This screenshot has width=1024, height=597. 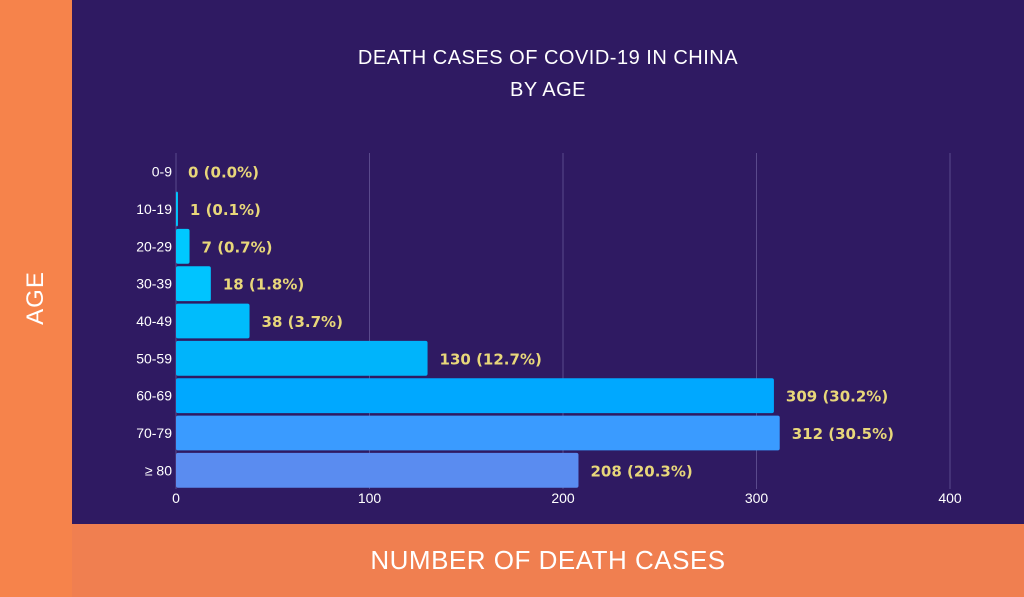 What do you see at coordinates (154, 321) in the screenshot?
I see `y-tick-label: 40-49` at bounding box center [154, 321].